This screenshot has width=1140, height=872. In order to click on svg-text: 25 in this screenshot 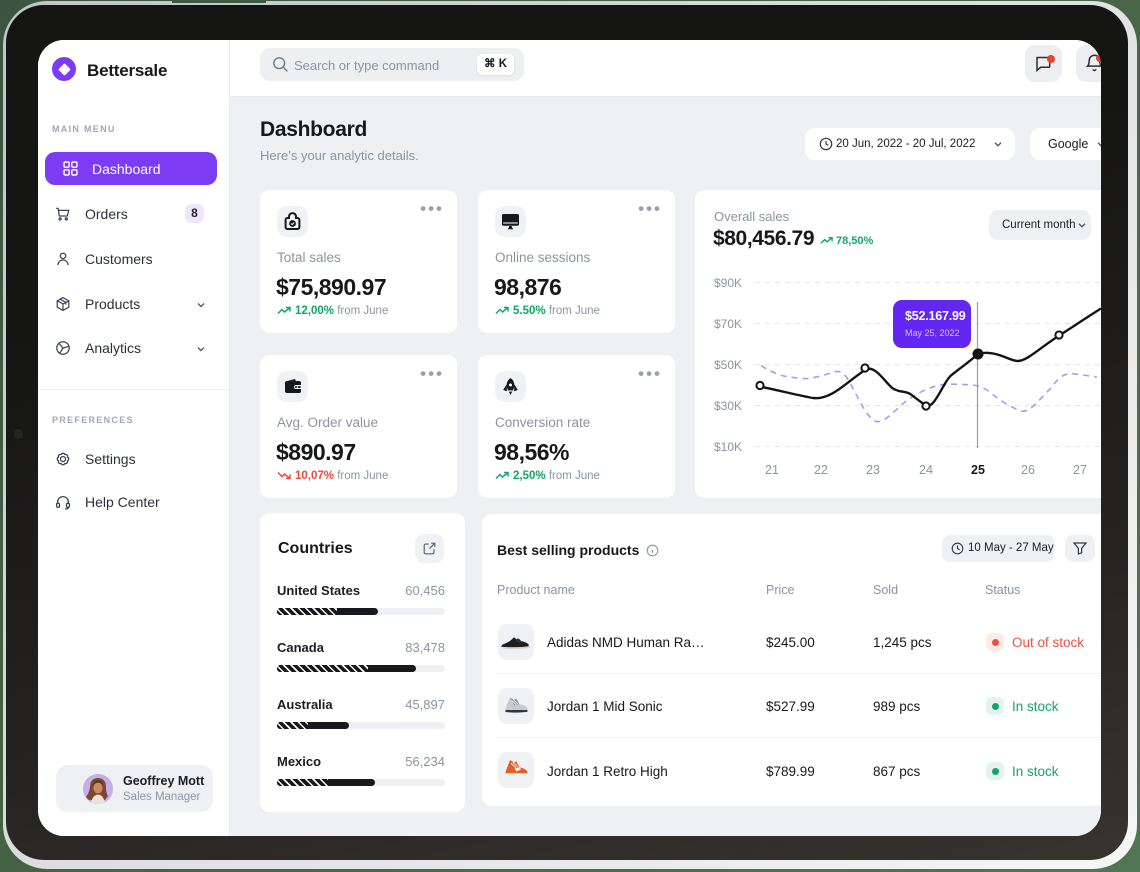, I will do `click(978, 470)`.